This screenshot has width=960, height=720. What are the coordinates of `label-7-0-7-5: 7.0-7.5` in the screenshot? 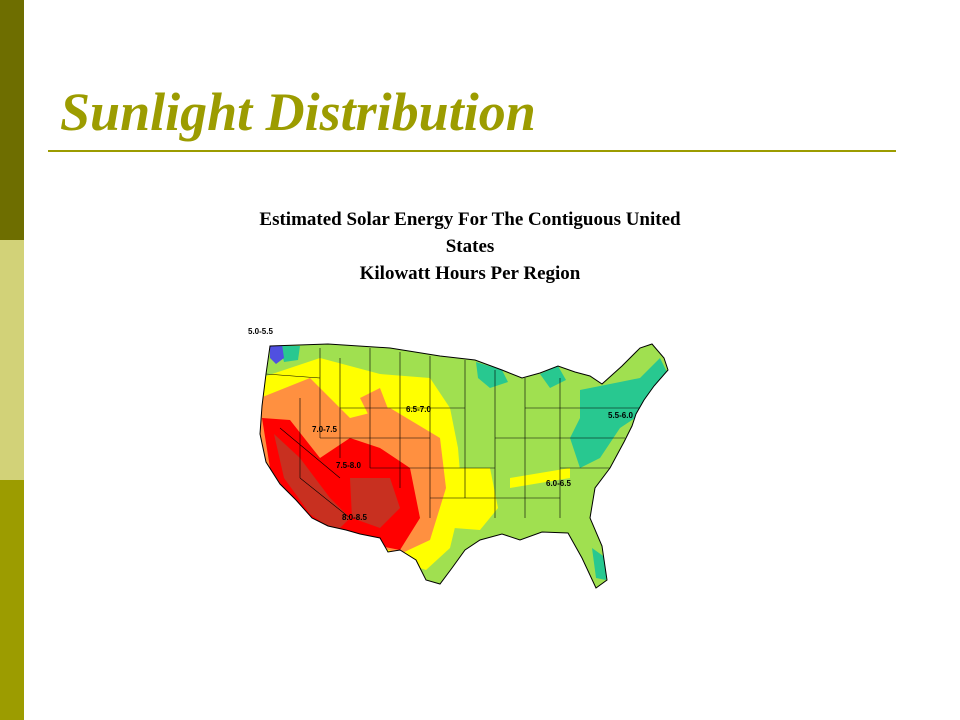 It's located at (324, 429).